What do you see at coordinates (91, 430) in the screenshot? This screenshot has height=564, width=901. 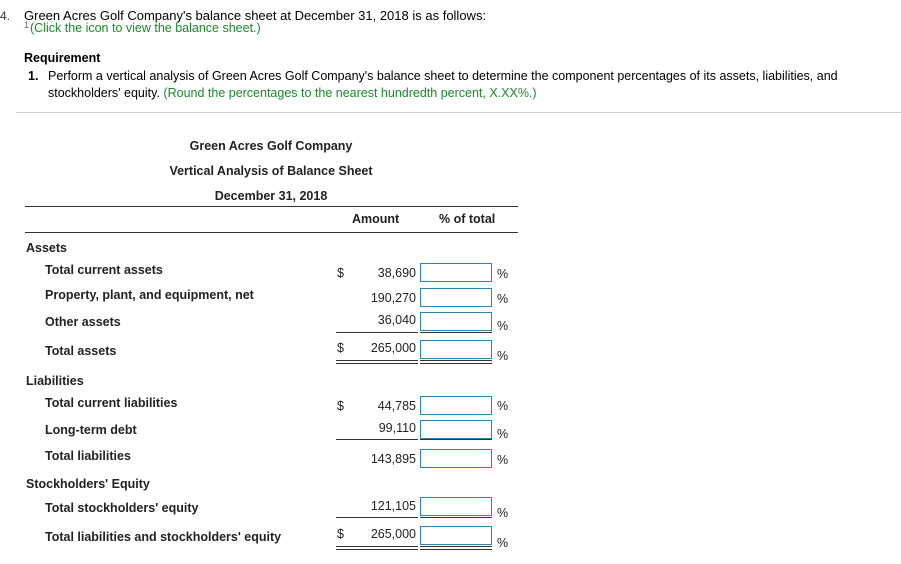 I see `row-label-long-term-debt: Long-term debt` at bounding box center [91, 430].